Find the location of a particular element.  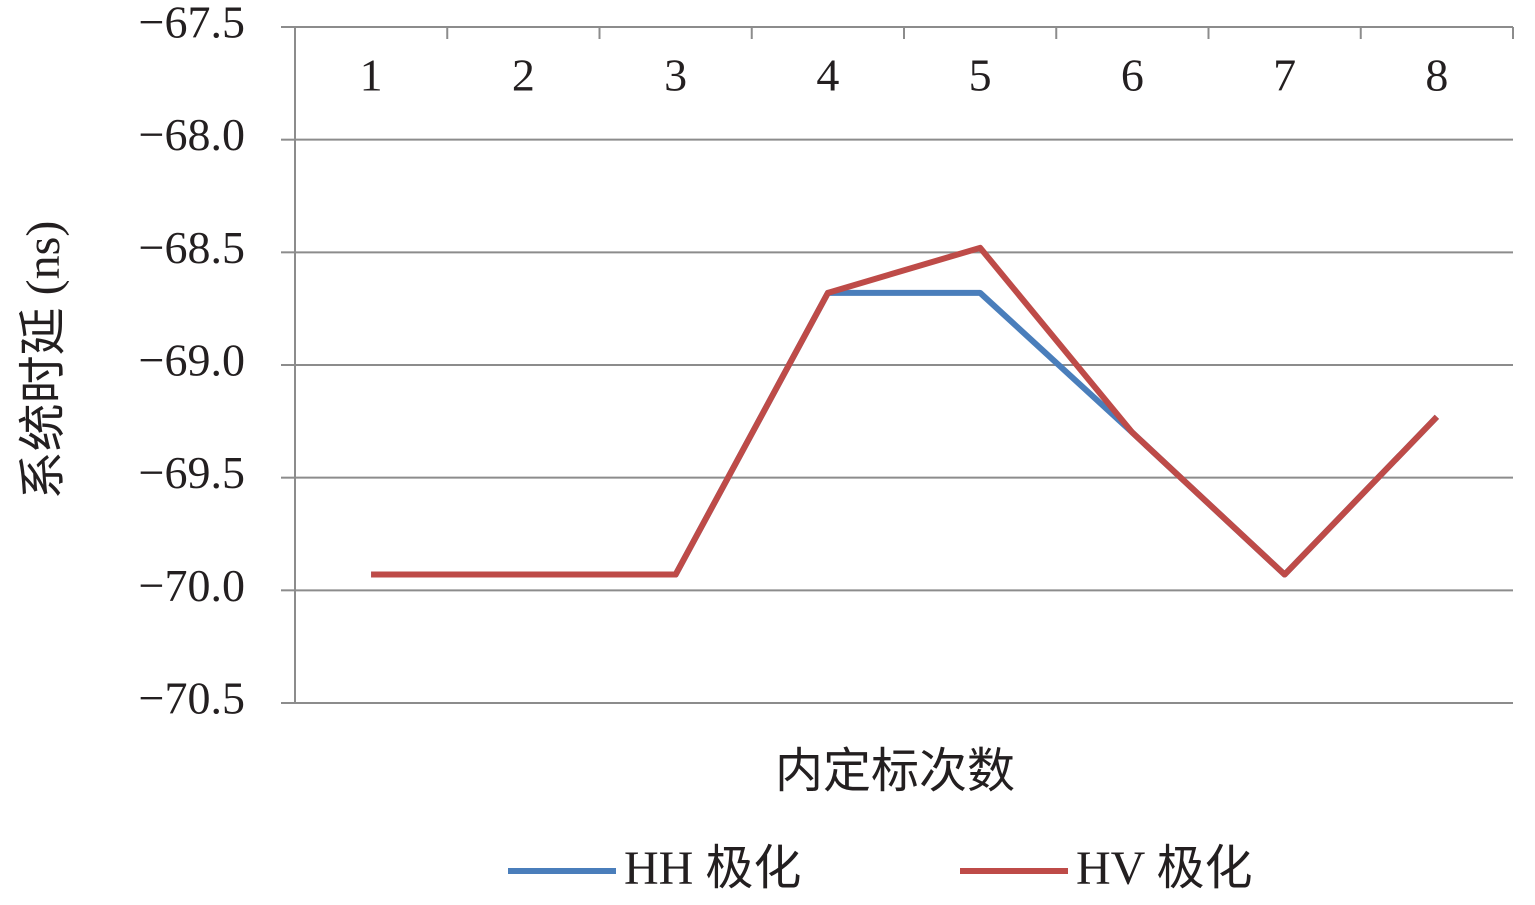

x-tick-label: 5 is located at coordinates (980, 75).